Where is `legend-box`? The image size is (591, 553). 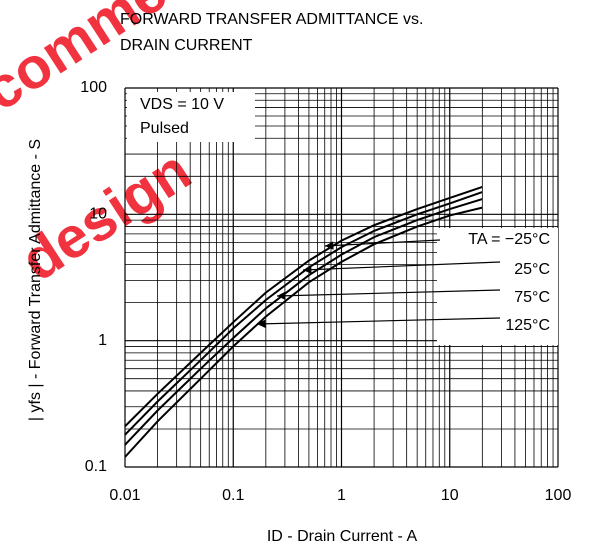 legend-box is located at coordinates (497, 286).